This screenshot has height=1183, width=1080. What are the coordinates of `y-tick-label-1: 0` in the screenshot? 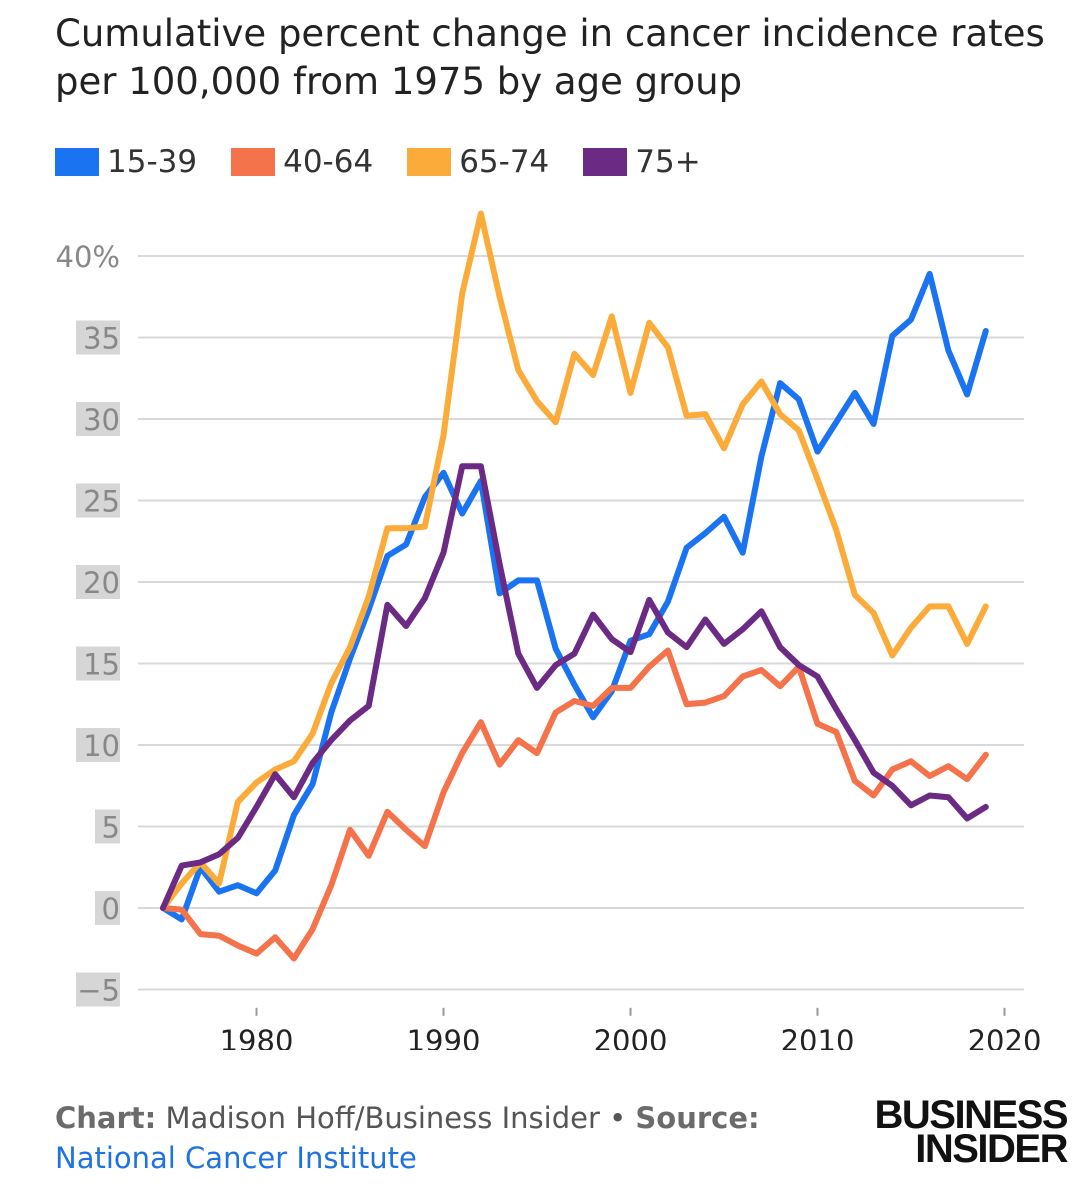 It's located at (111, 909).